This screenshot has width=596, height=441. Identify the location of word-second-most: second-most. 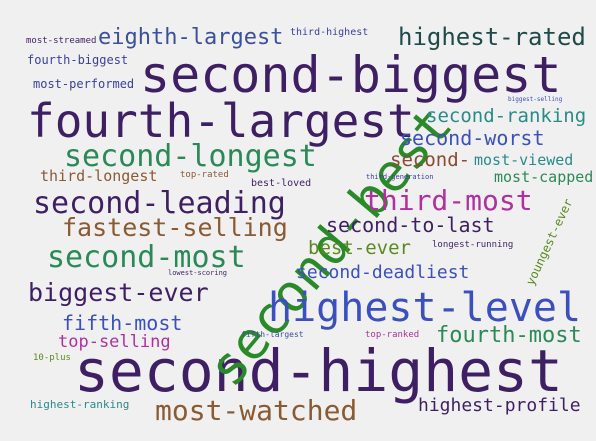
(146, 257).